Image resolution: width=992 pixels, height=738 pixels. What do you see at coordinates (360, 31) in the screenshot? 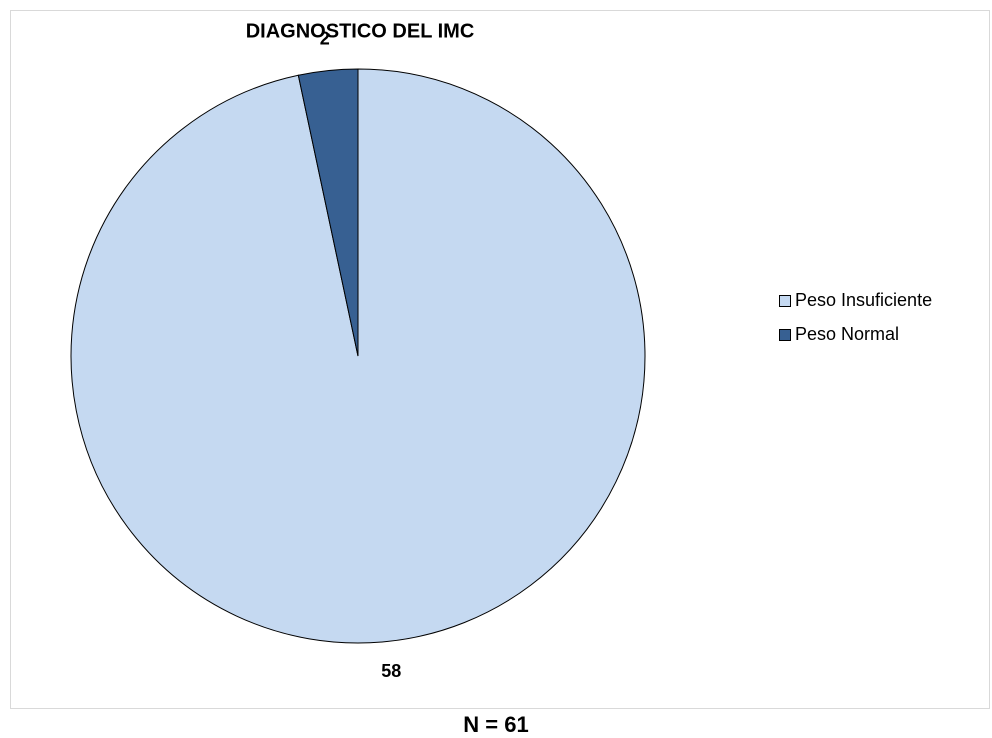
I see `chart-title: DIAGNOSTICO DEL IMC` at bounding box center [360, 31].